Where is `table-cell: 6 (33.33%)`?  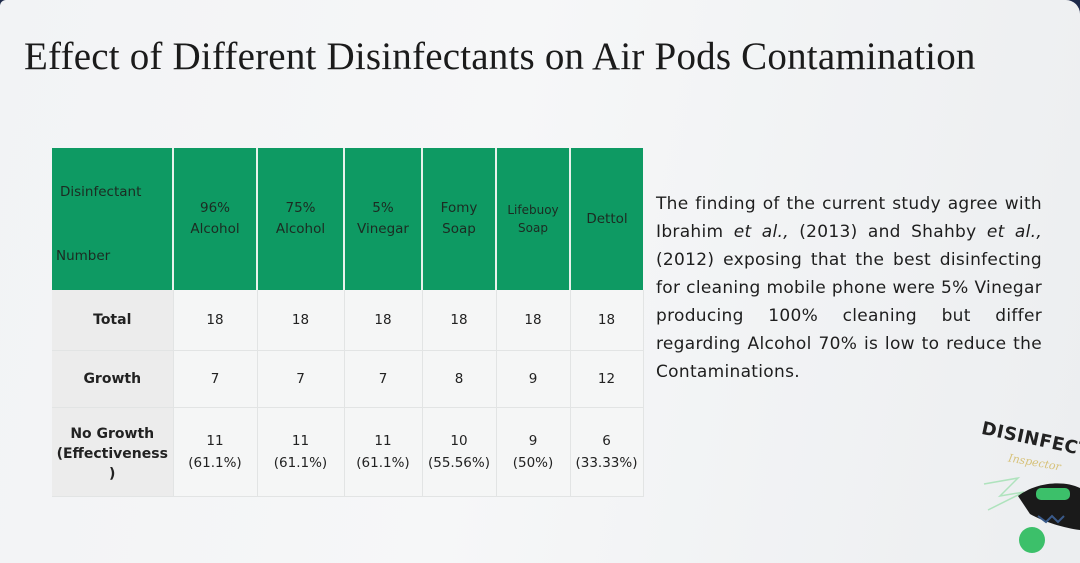 table-cell: 6 (33.33%) is located at coordinates (607, 452).